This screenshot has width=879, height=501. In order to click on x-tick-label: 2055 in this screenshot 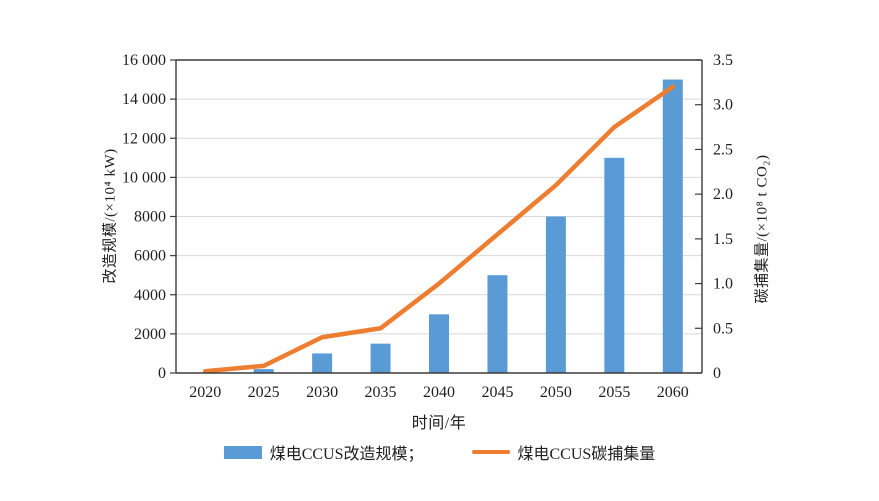, I will do `click(614, 392)`.